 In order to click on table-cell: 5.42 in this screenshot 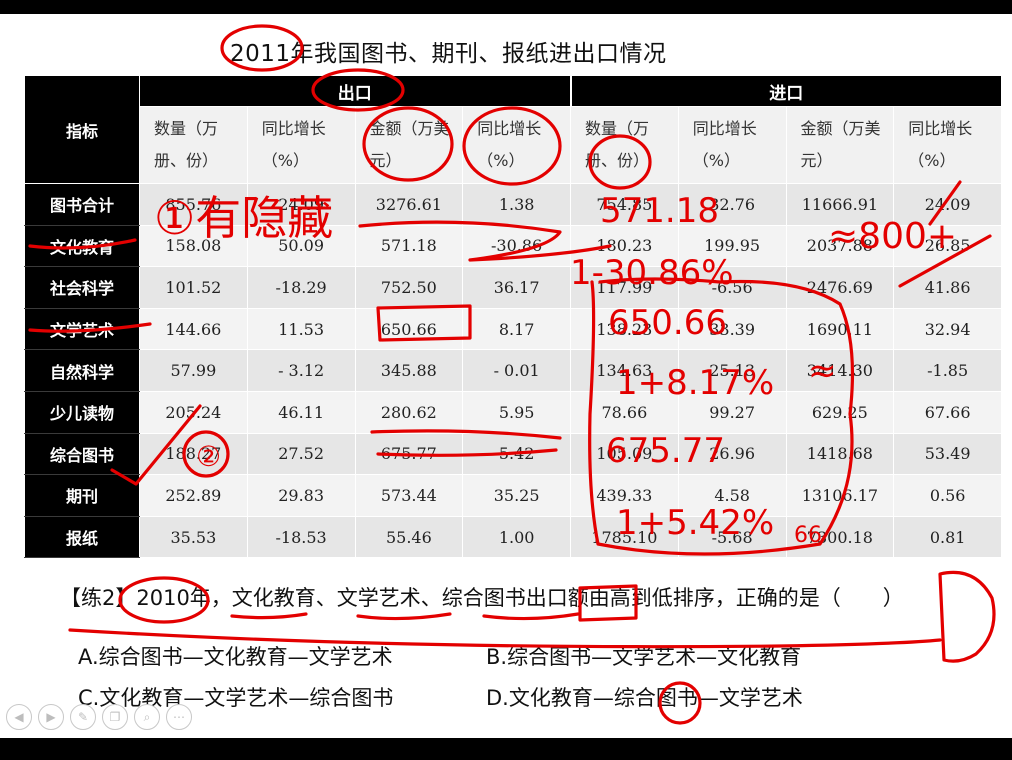, I will do `click(516, 454)`.